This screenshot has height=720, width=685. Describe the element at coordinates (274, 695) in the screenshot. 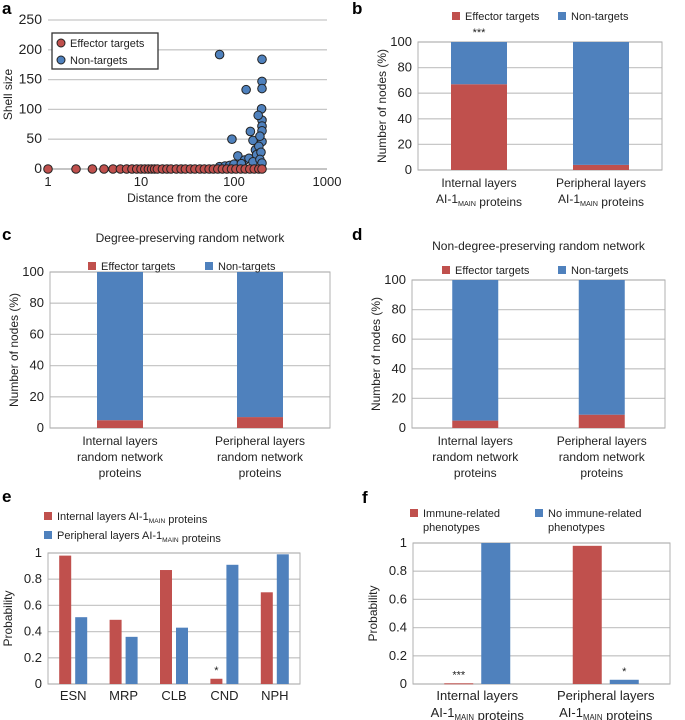

I see `text-segment: NPH` at that location.